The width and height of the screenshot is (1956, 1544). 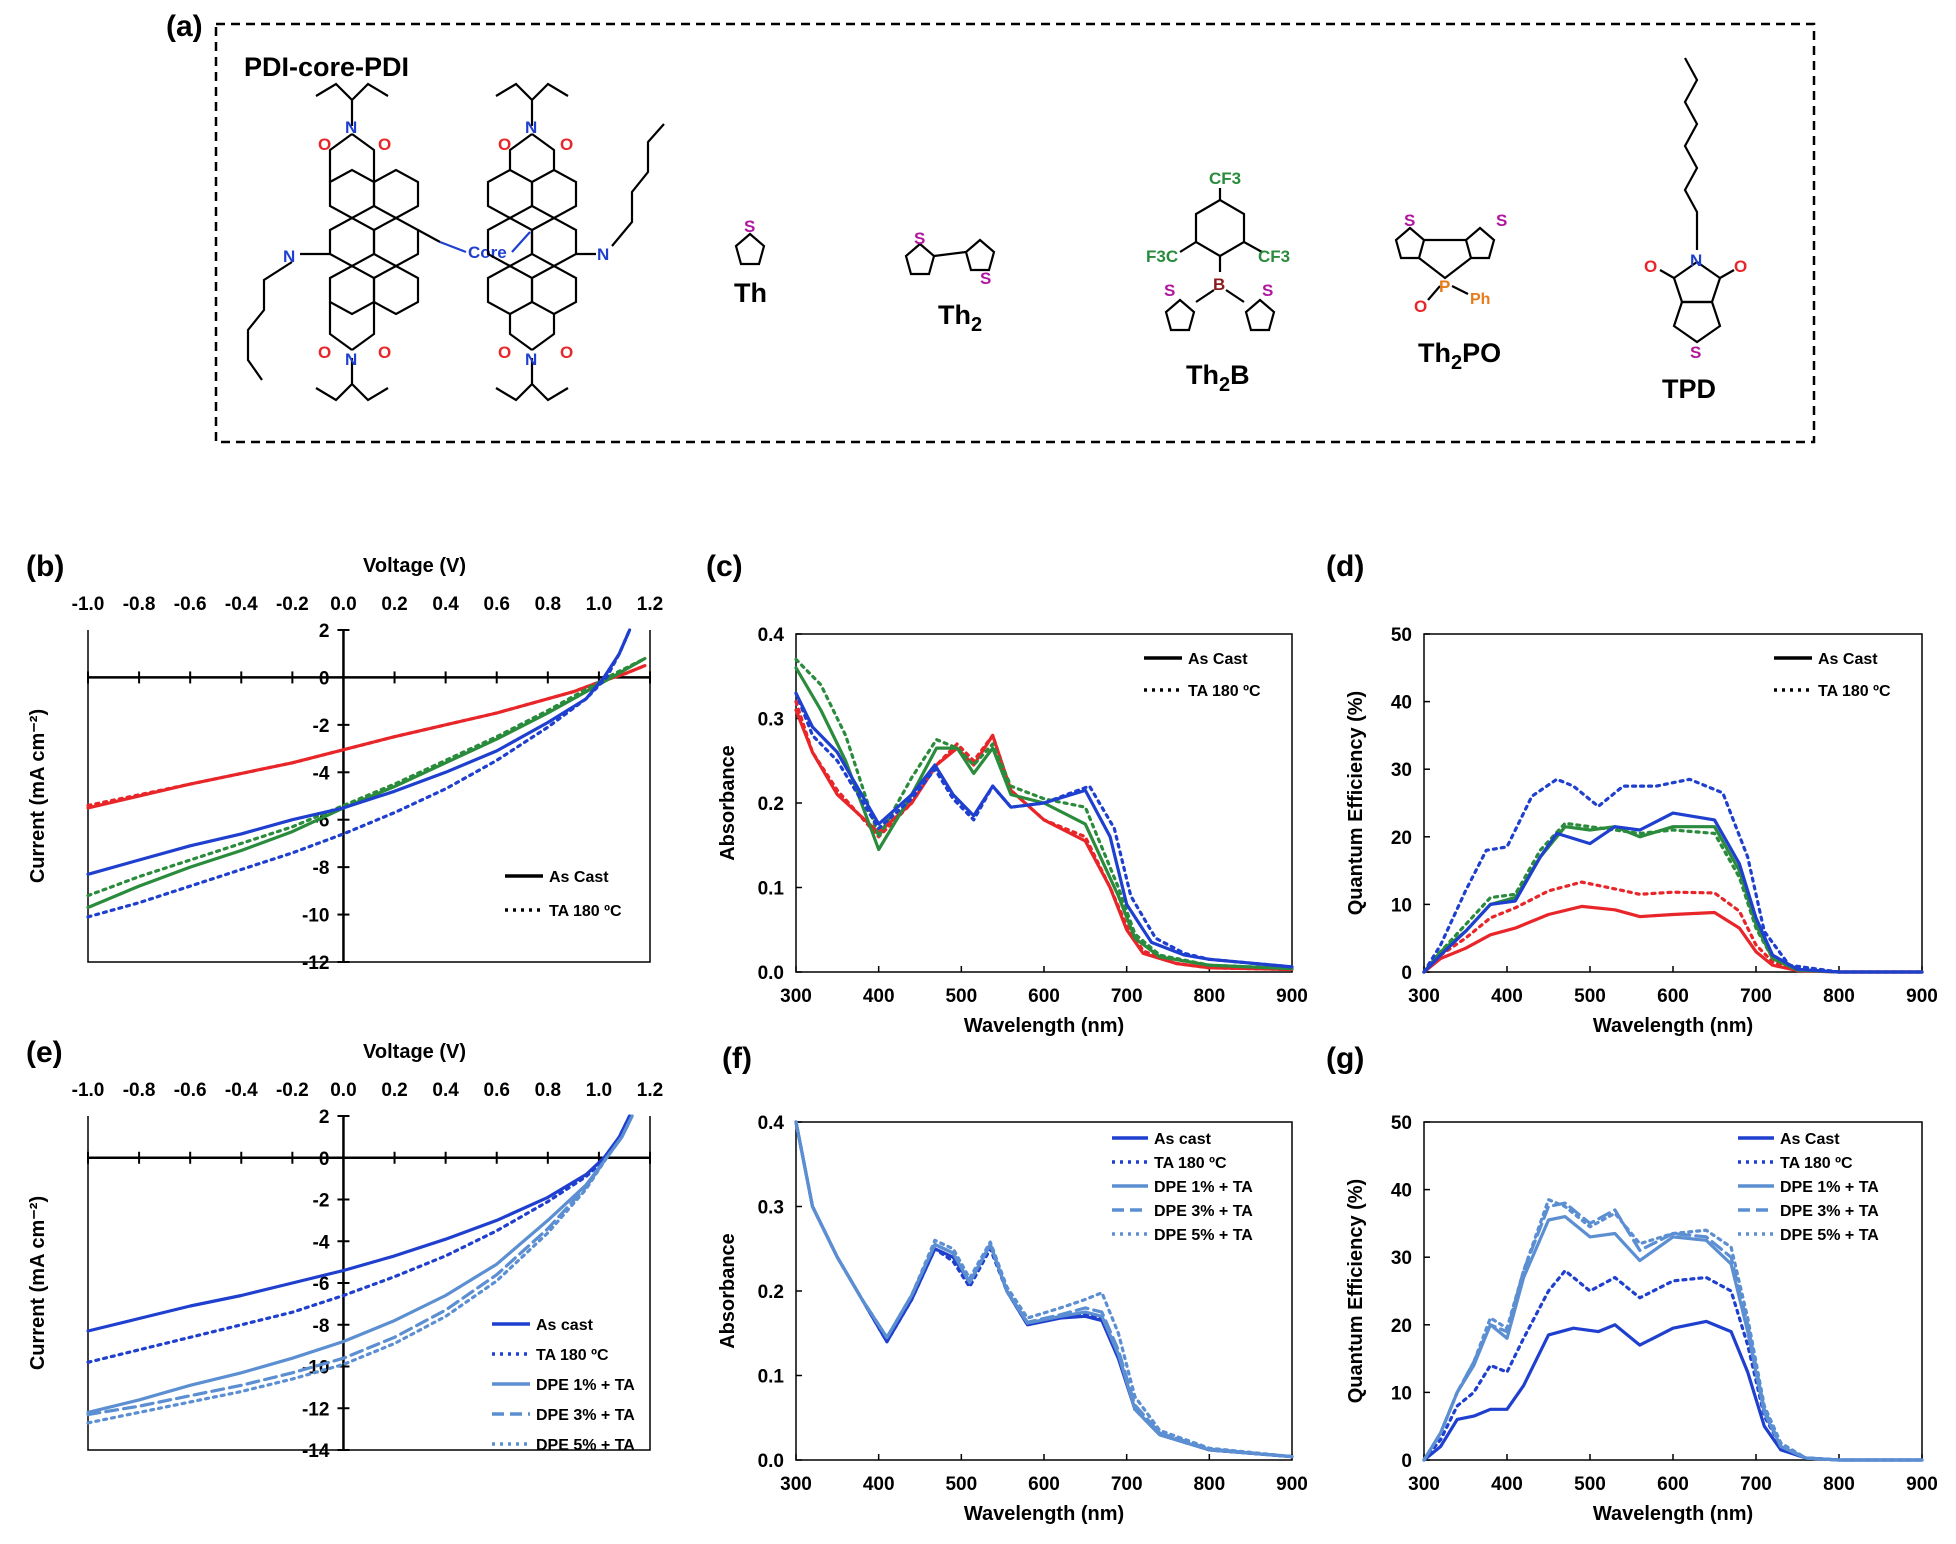 What do you see at coordinates (950, 282) in the screenshot?
I see `th2-structure: S S Th2` at bounding box center [950, 282].